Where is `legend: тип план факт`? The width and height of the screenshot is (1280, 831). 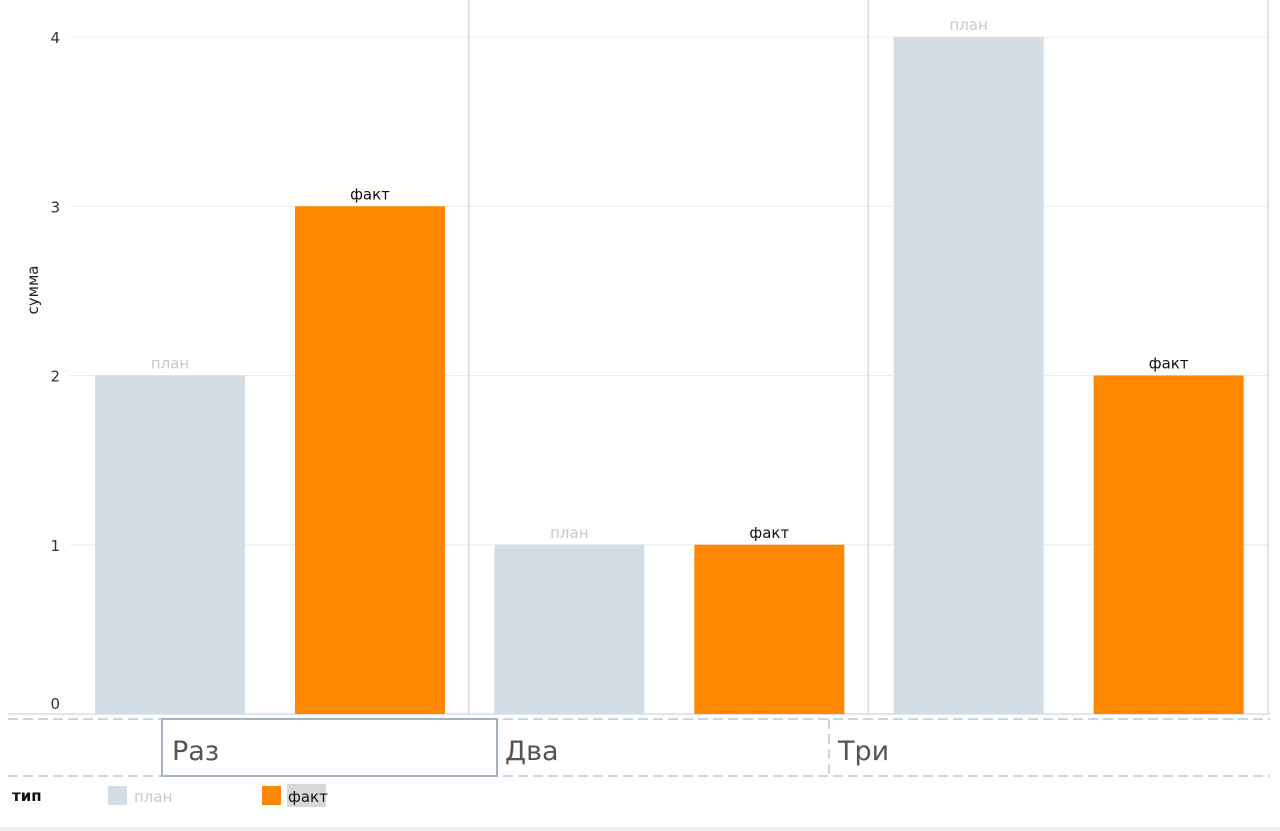 legend: тип план факт is located at coordinates (640, 807).